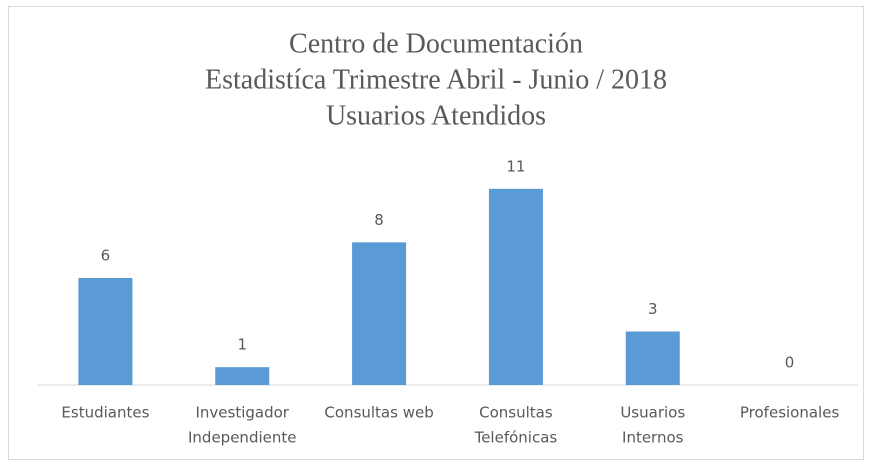 The image size is (872, 466). I want to click on x-tick-label: Independiente, so click(242, 438).